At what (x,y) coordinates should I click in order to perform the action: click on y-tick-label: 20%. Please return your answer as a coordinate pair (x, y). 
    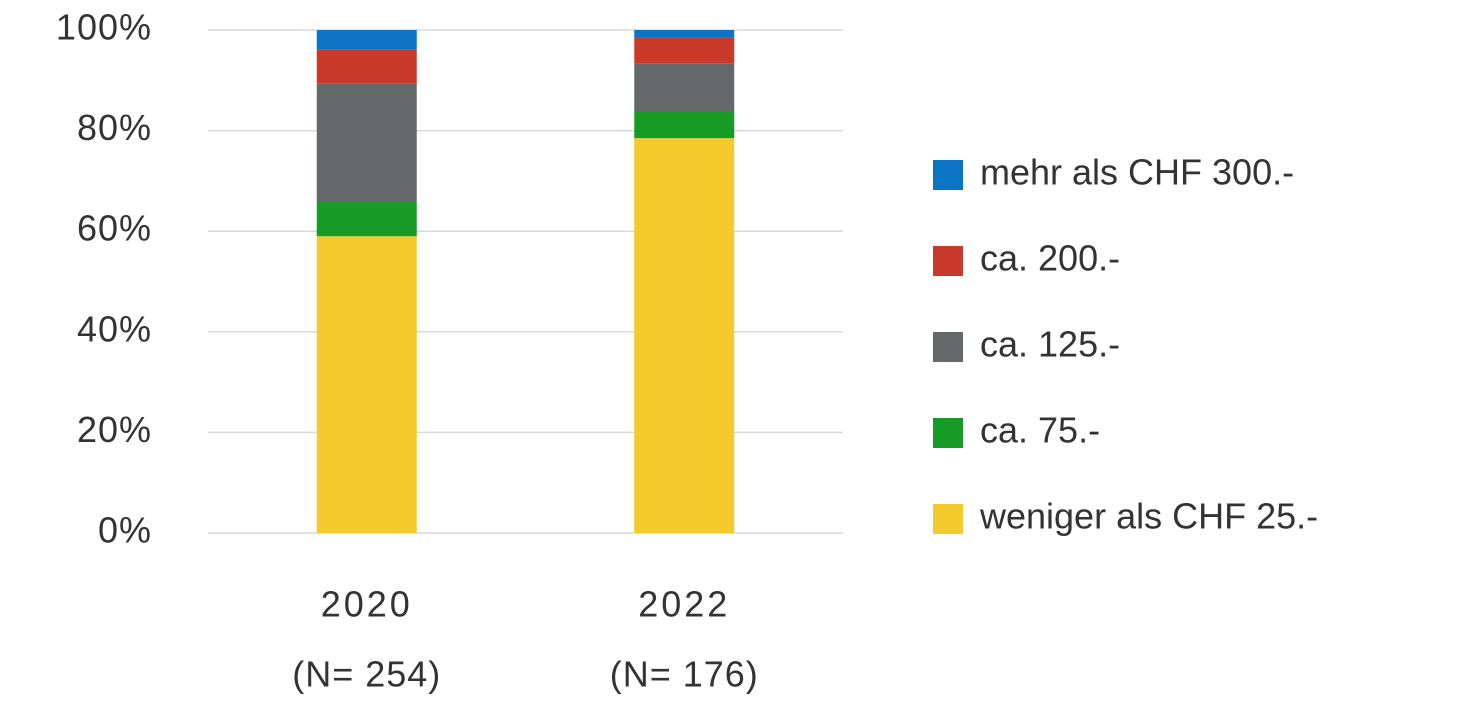
    Looking at the image, I should click on (114, 429).